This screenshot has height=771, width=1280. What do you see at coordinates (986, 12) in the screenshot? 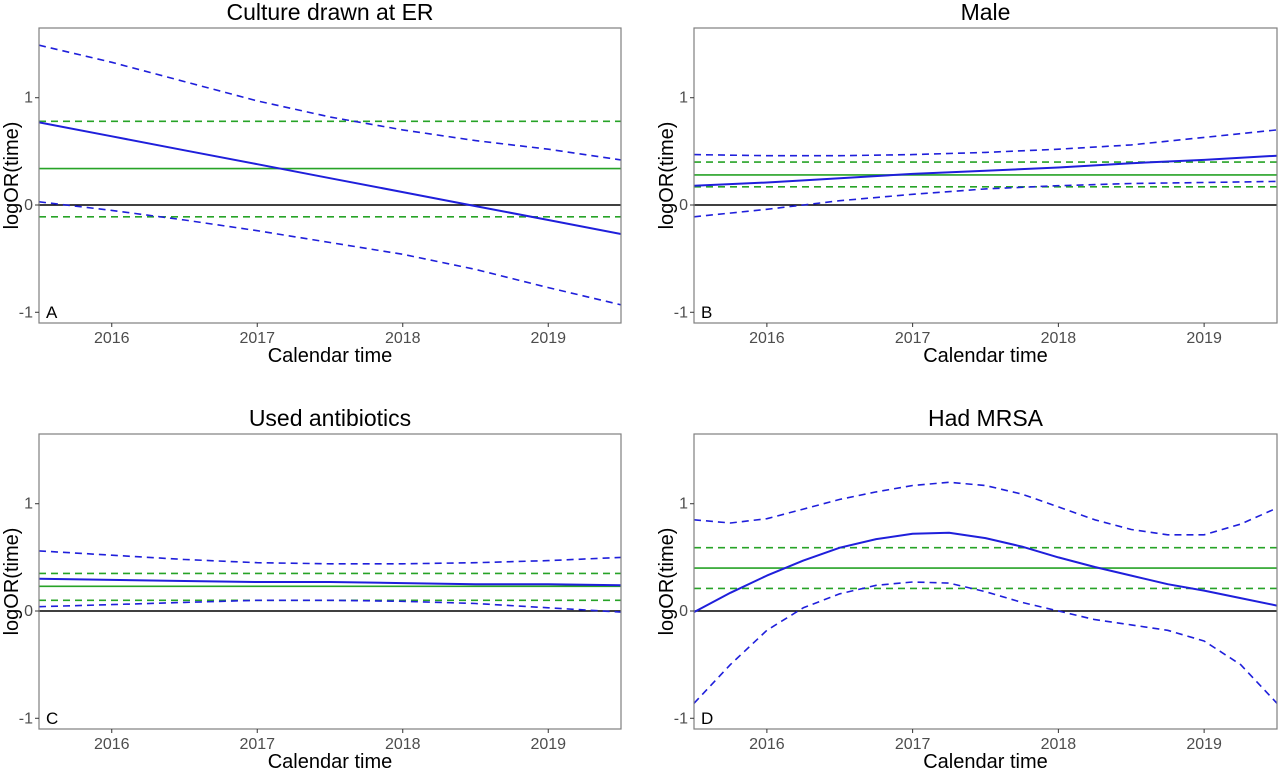
I see `chart-title: Male` at bounding box center [986, 12].